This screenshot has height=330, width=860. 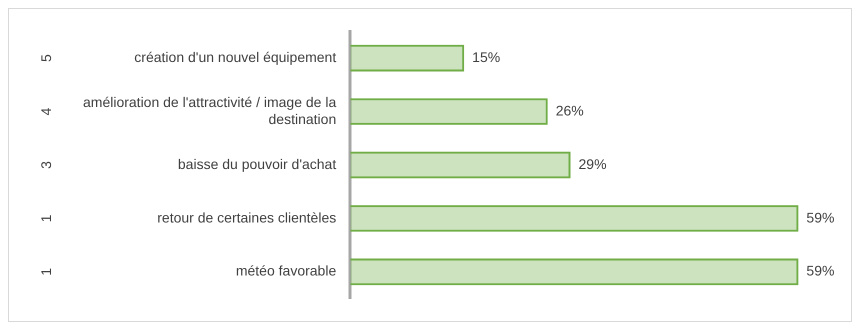 I want to click on y-tick-label: baisse du pouvoir d'achat, so click(x=257, y=164).